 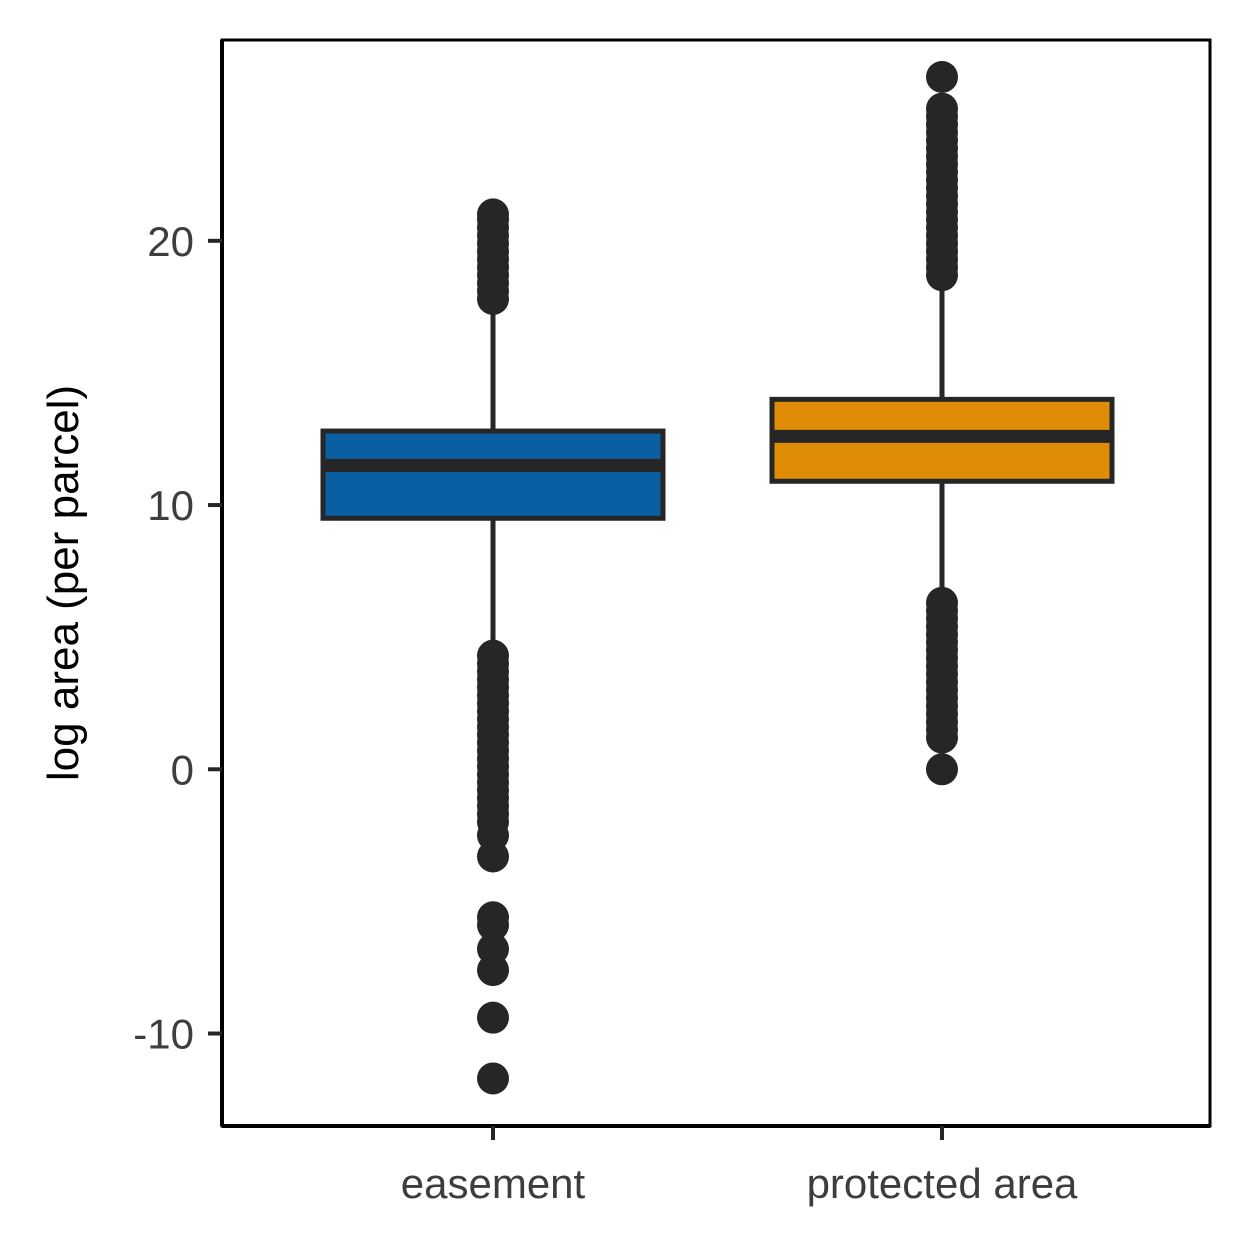 I want to click on y-tick-label: -10, so click(x=163, y=1034).